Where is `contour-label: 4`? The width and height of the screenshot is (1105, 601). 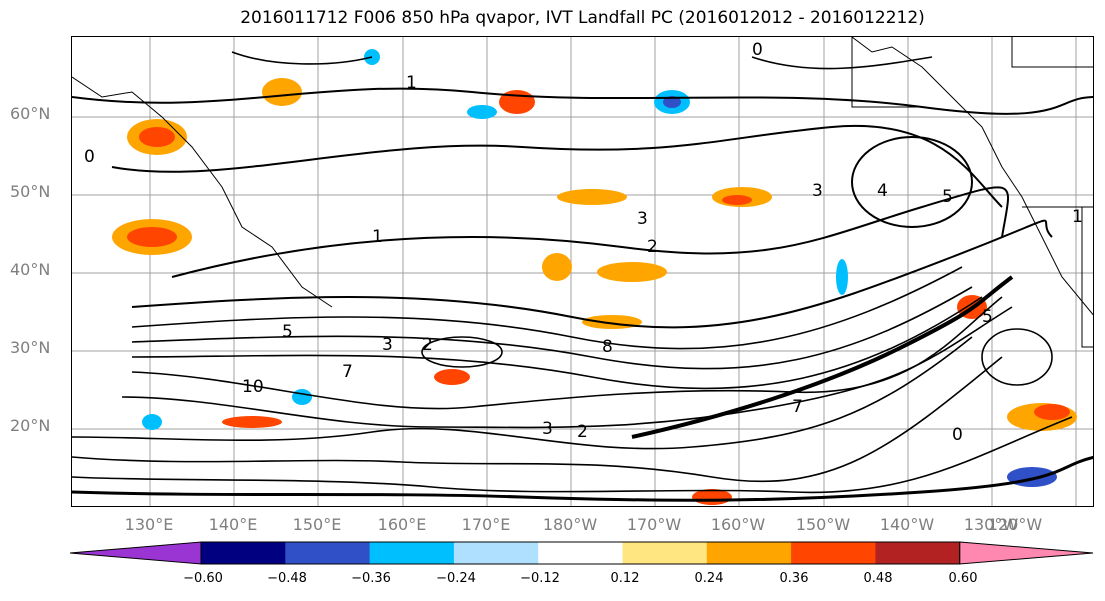
contour-label: 4 is located at coordinates (882, 191).